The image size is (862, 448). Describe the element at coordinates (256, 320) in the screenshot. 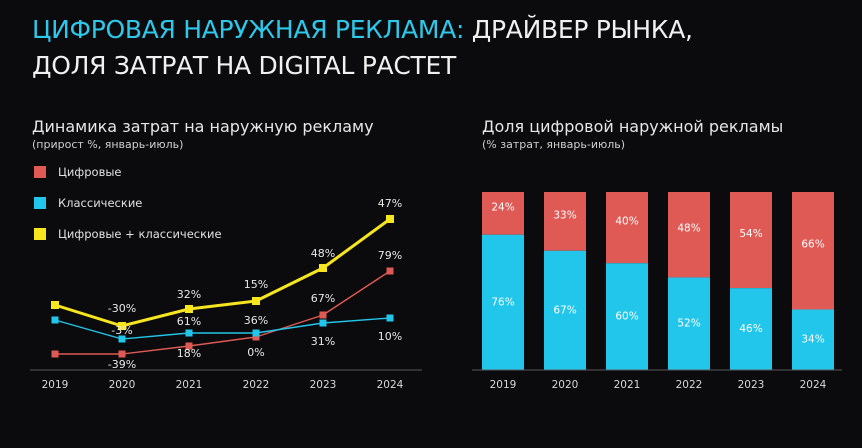

I see `data-label: 36%` at that location.